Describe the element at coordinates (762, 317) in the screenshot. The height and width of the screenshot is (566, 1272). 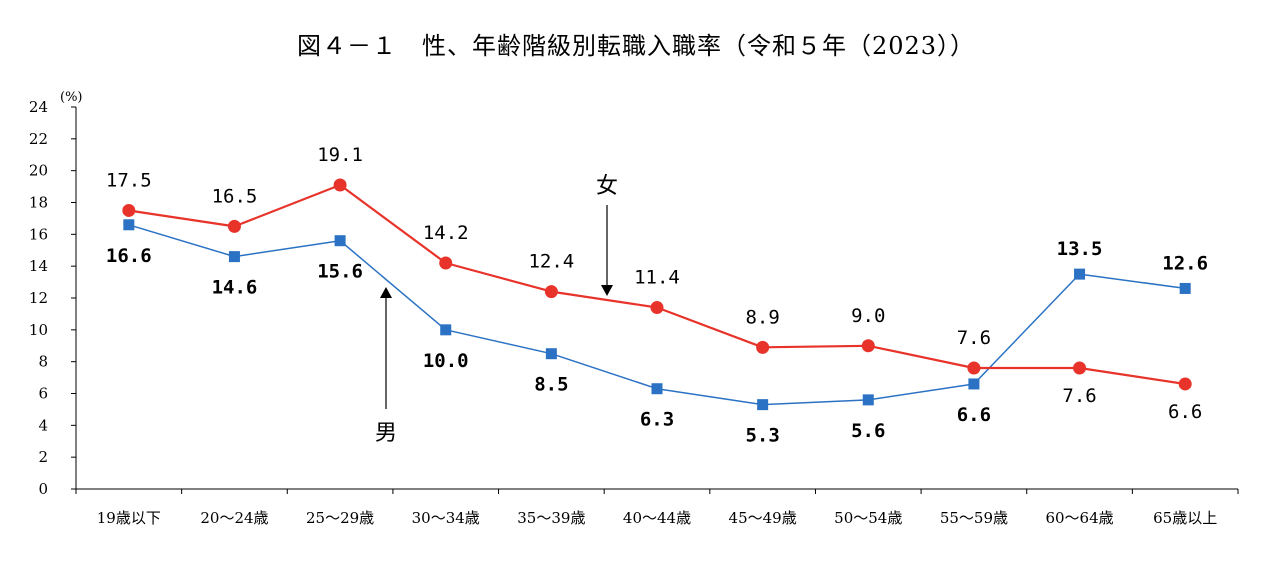
I see `data-label-female: 8.9` at that location.